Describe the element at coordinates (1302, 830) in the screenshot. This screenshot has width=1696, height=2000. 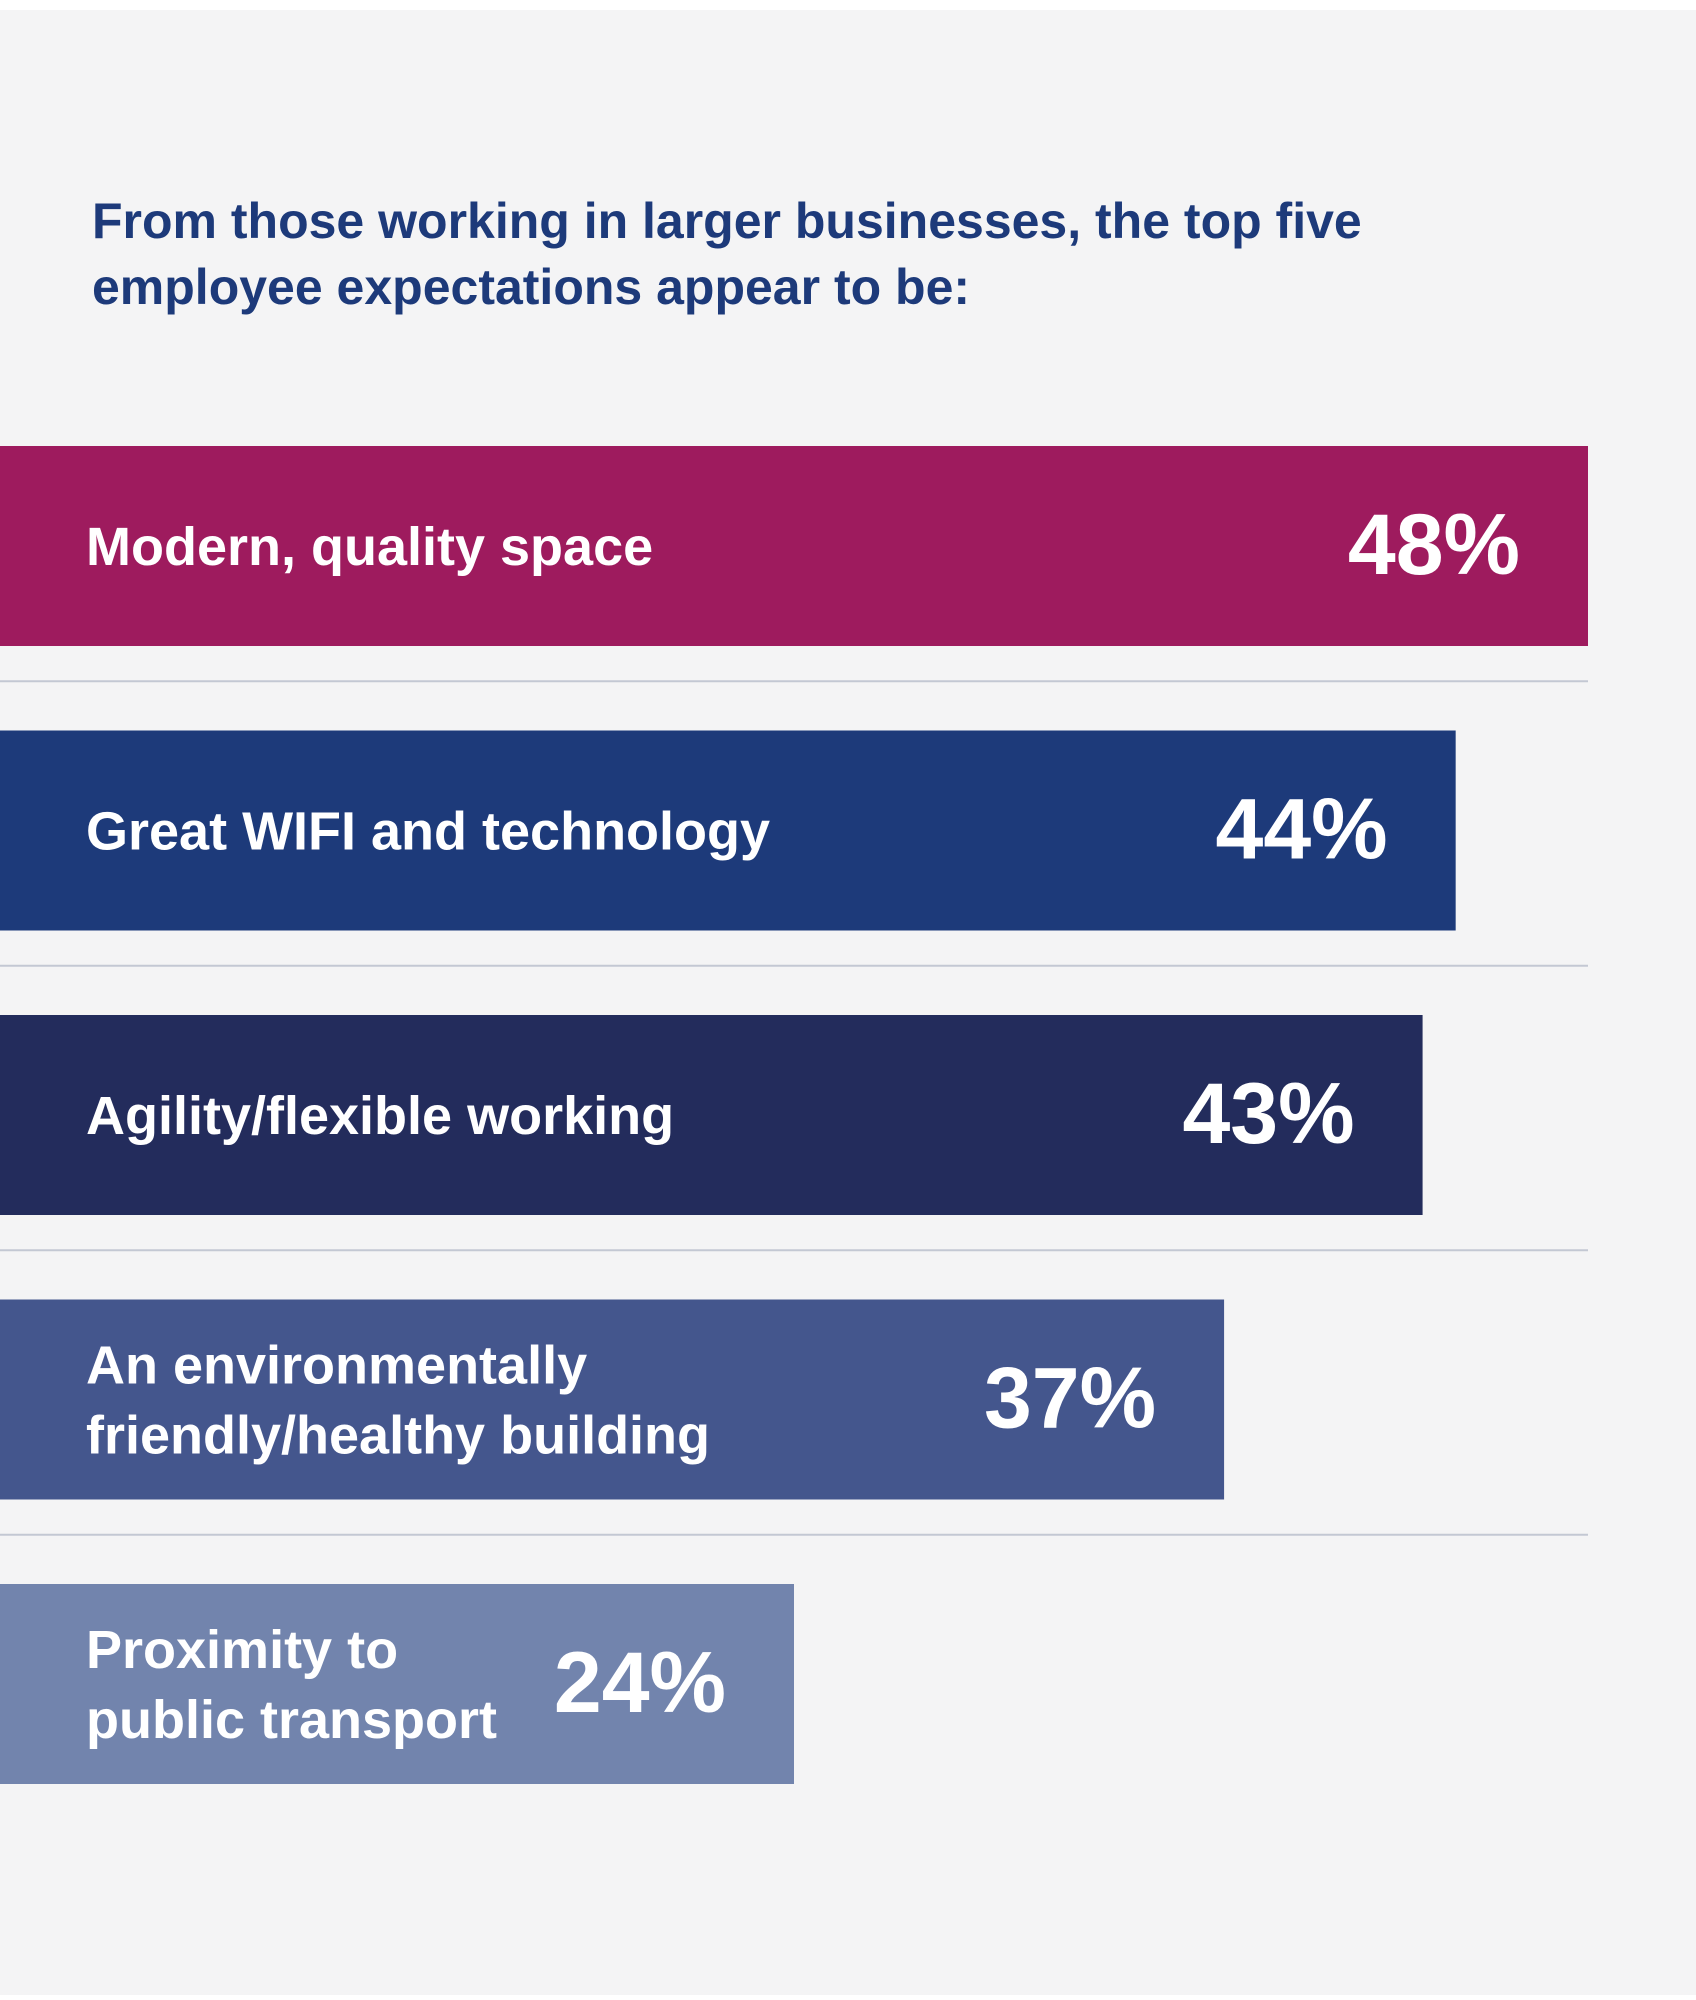
I see `bar-value-label: 44%` at that location.